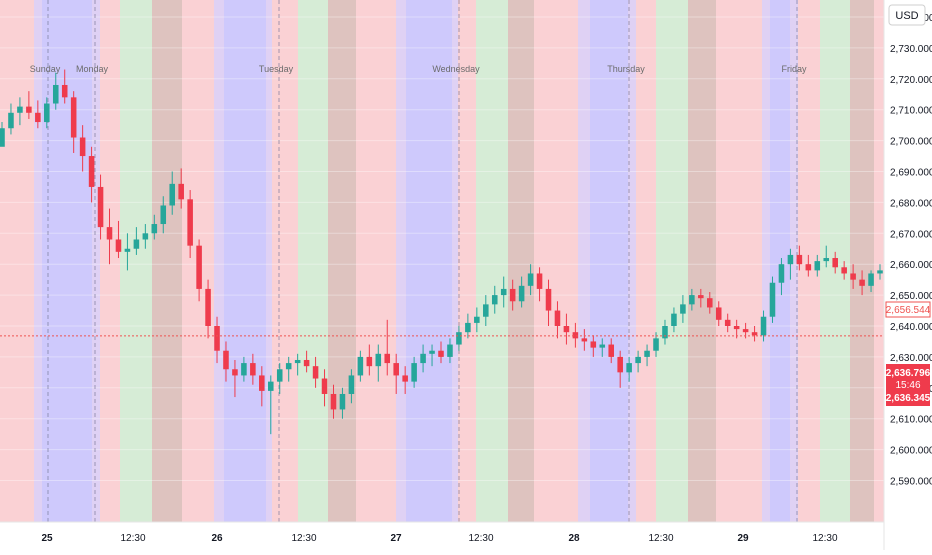  I want to click on time-axis, so click(442, 536).